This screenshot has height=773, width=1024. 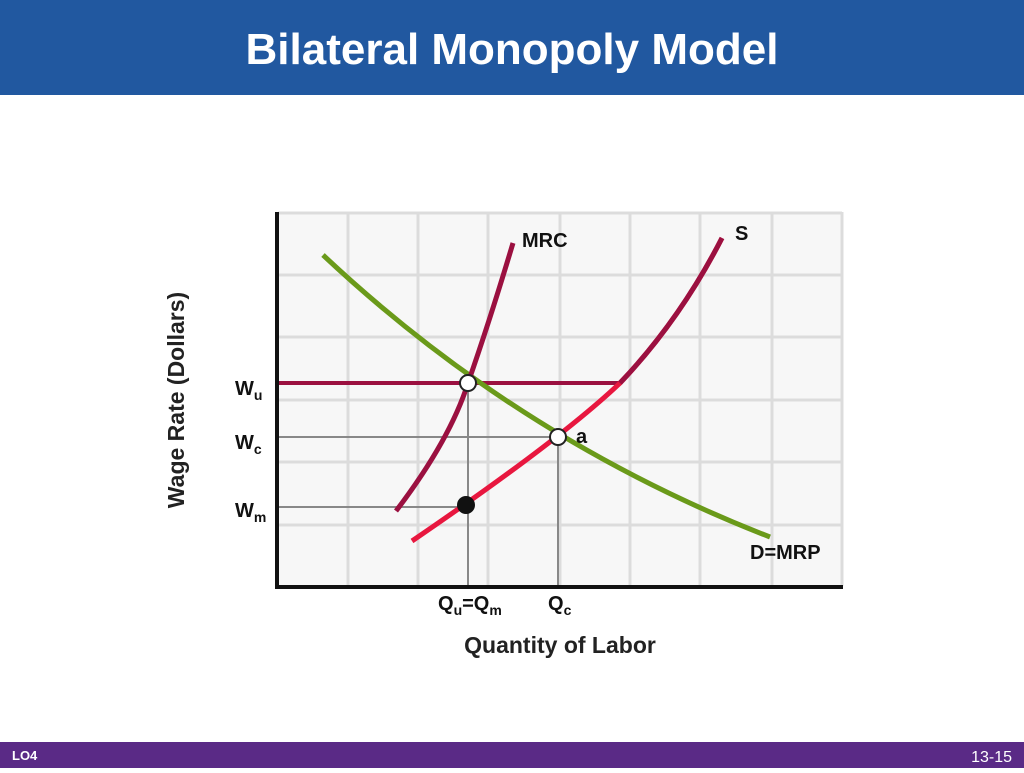 I want to click on supply-upper, so click(x=671, y=310).